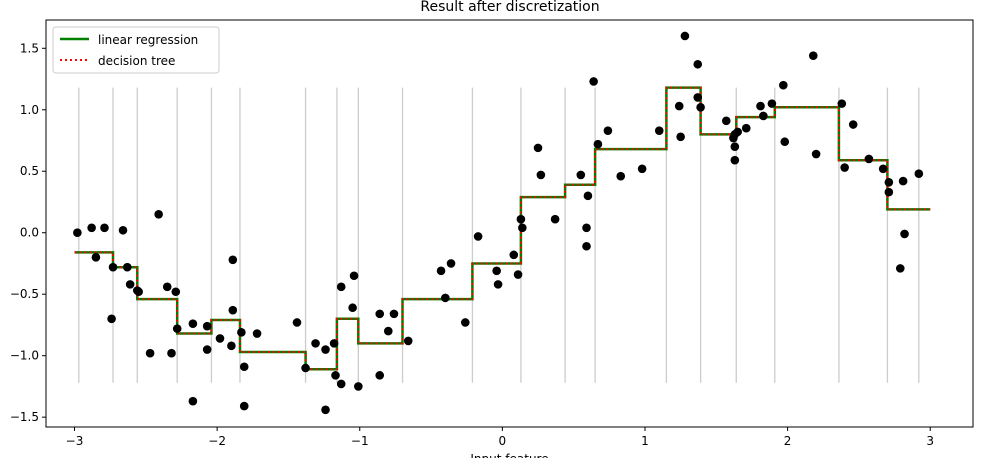 The height and width of the screenshot is (458, 984). Describe the element at coordinates (136, 61) in the screenshot. I see `legend-label-decision-tree: decision tree` at that location.